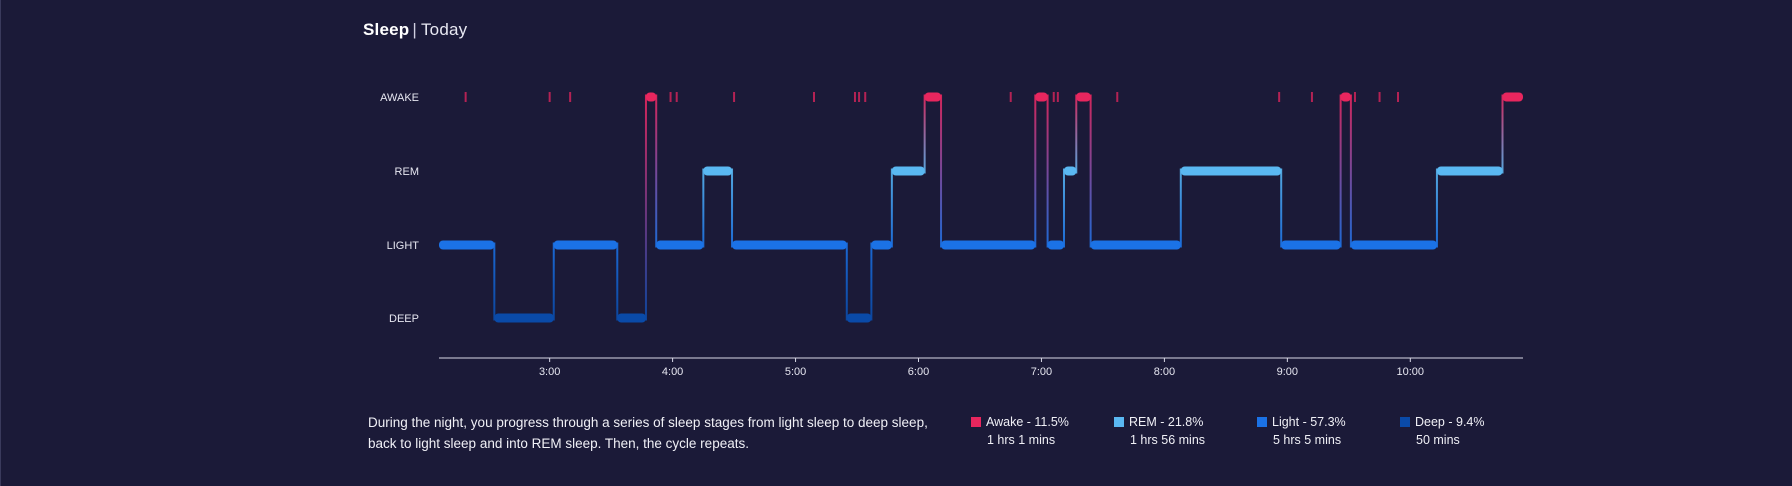 The height and width of the screenshot is (486, 1792). Describe the element at coordinates (1328, 432) in the screenshot. I see `legend-item-light: Light - 57.3% 5 hrs 5 mins` at that location.